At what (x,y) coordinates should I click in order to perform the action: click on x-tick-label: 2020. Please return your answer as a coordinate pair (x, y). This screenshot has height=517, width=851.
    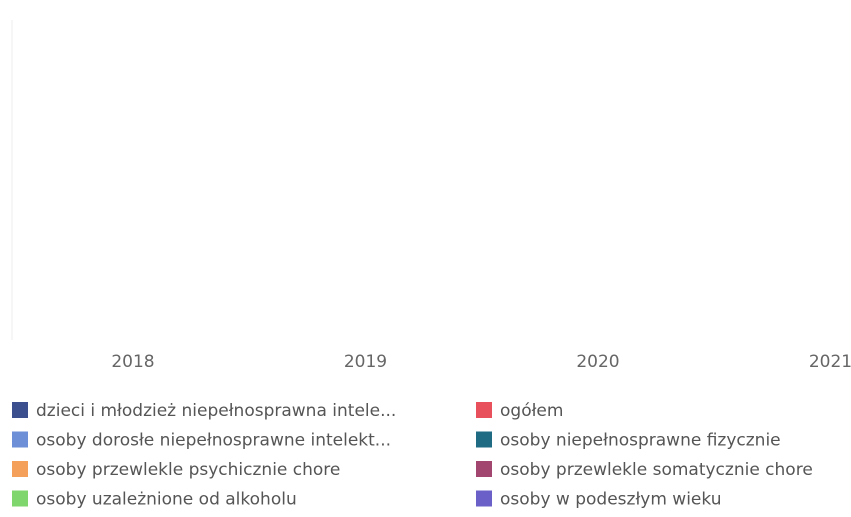
    Looking at the image, I should click on (597, 362).